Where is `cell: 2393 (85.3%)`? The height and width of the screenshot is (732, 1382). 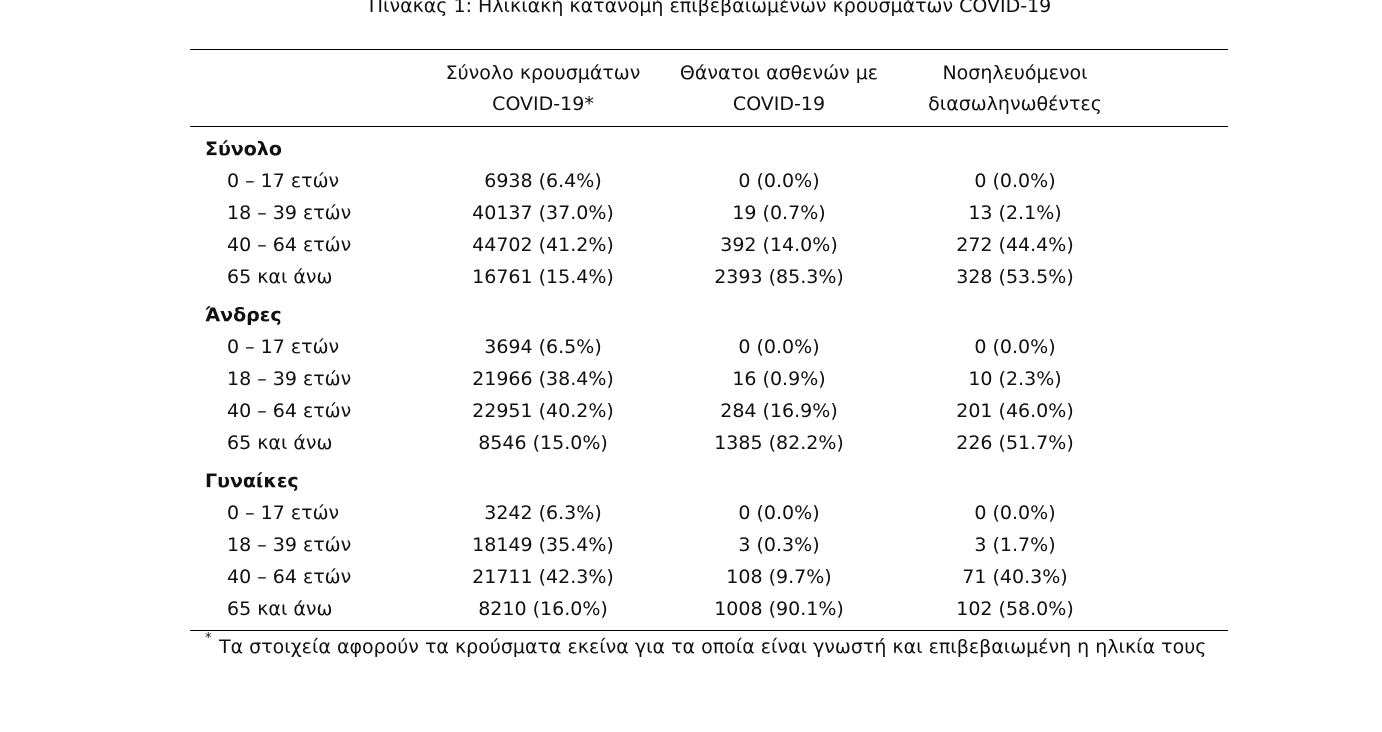 cell: 2393 (85.3%) is located at coordinates (779, 277).